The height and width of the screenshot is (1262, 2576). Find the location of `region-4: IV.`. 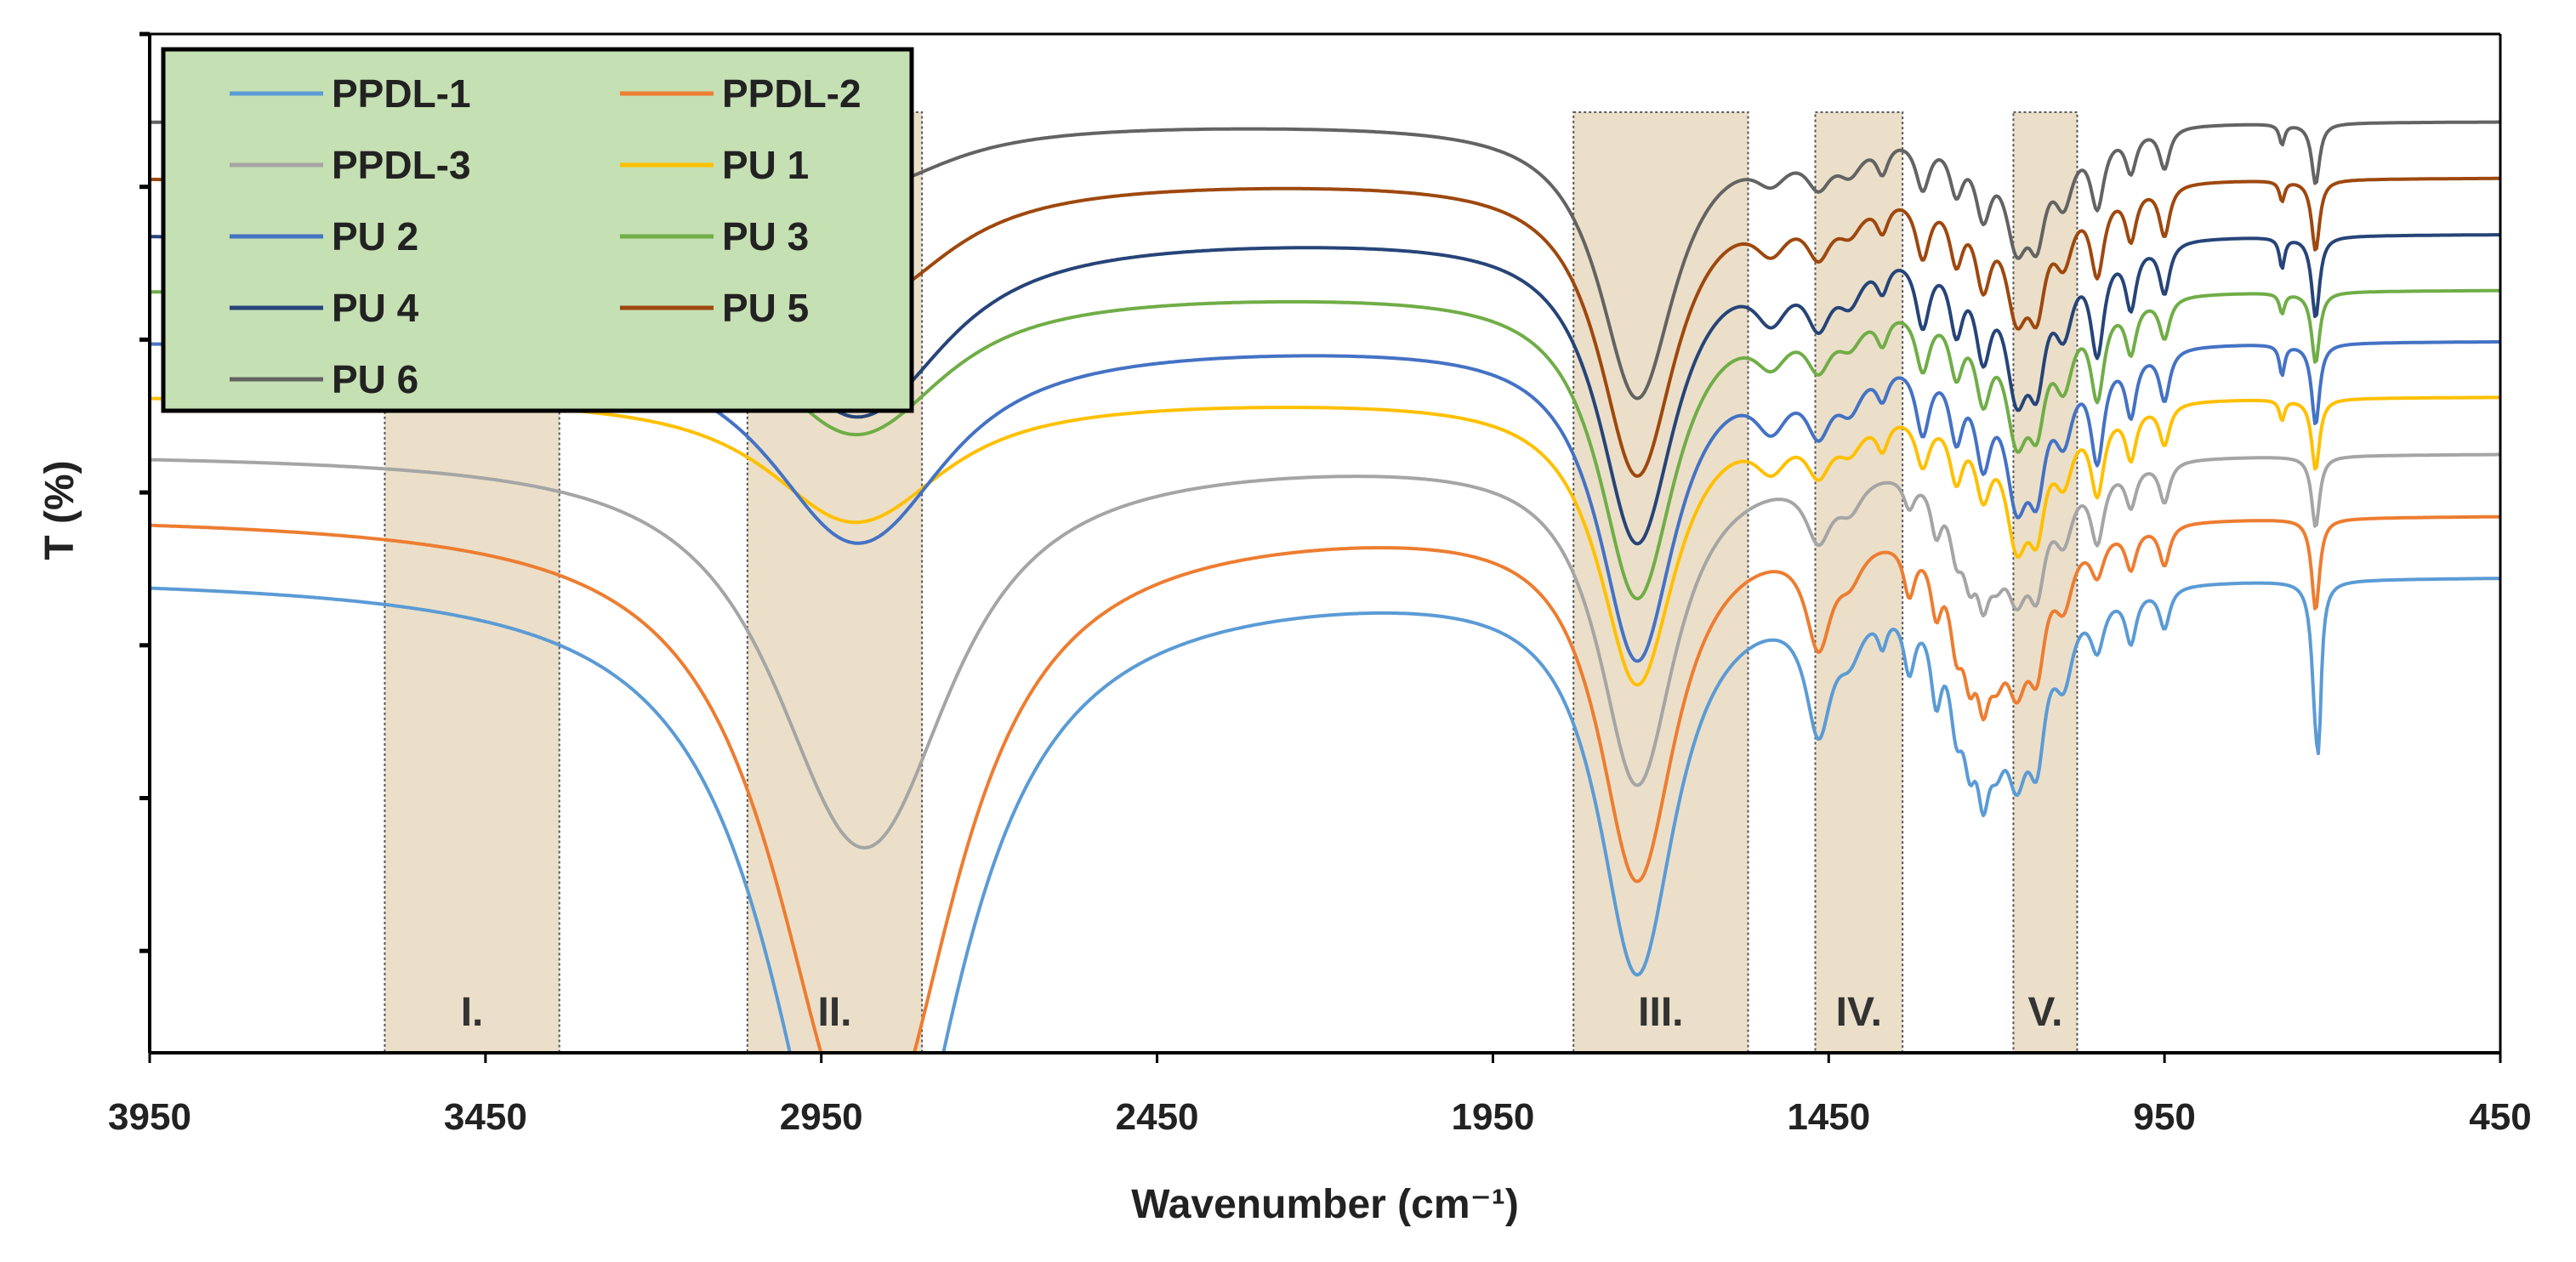

region-4: IV. is located at coordinates (1859, 583).